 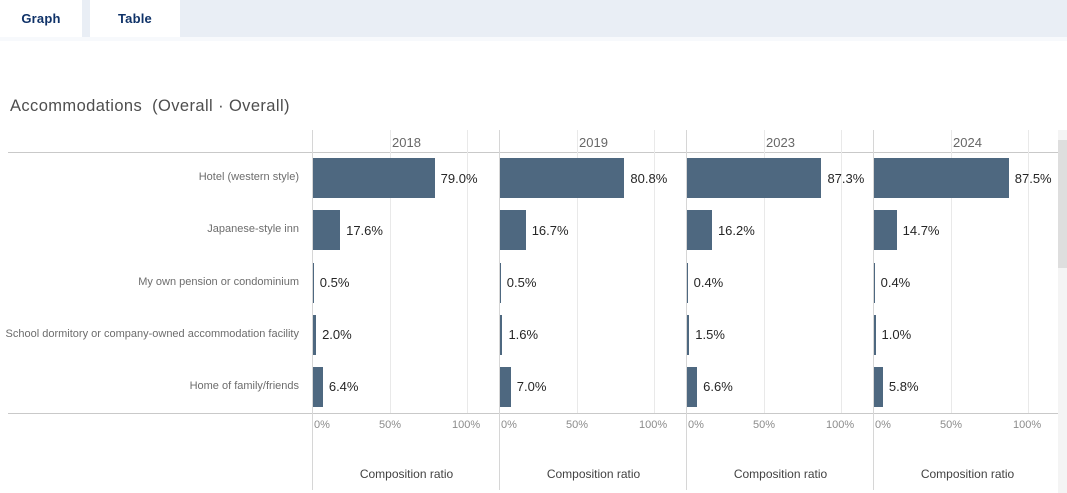 I want to click on x-axis-line, so click(x=534, y=413).